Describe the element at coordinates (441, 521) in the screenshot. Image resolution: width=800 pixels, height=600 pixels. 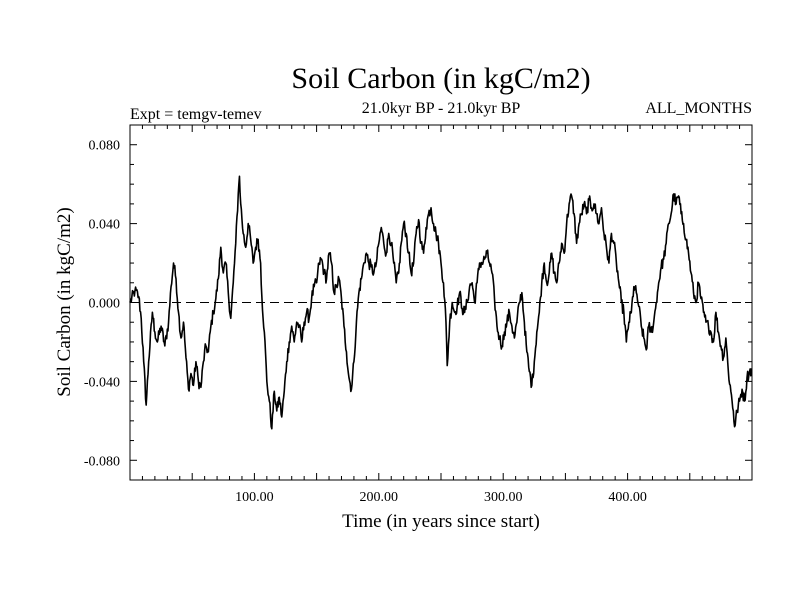
I see `x-axis-label: Time (in years since start)` at that location.